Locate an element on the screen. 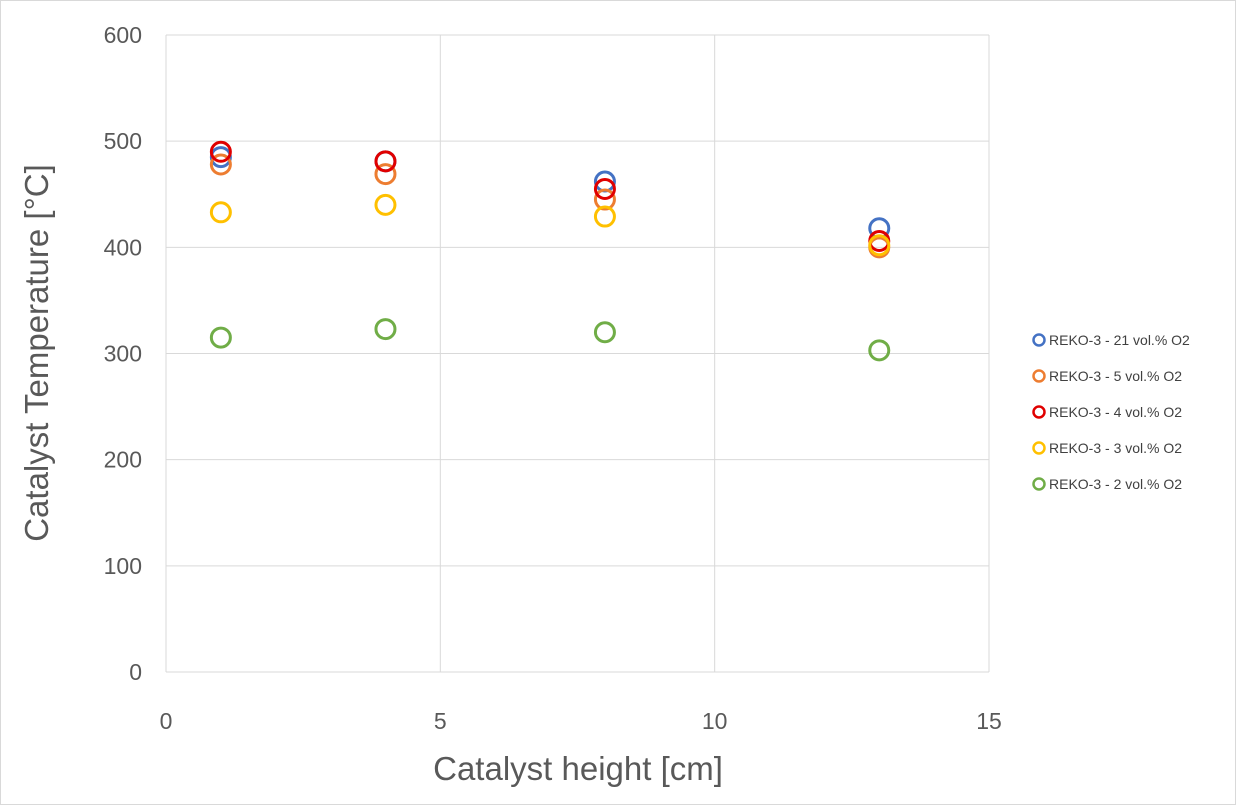 The height and width of the screenshot is (805, 1236). x-tick-label-0: 0 is located at coordinates (166, 721).